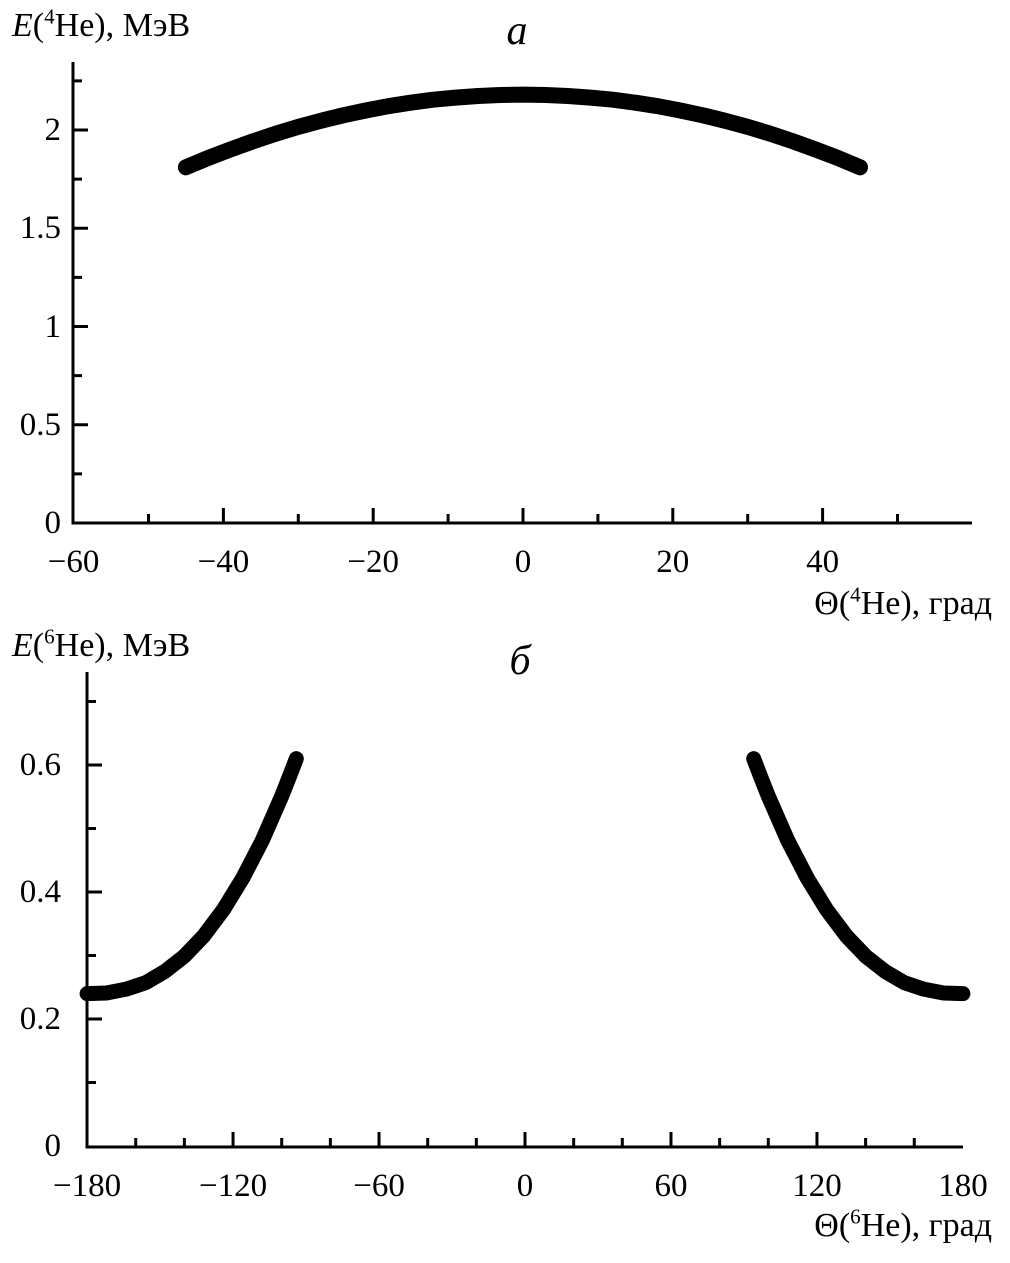  What do you see at coordinates (520, 661) in the screenshot?
I see `plot-b-title: б` at bounding box center [520, 661].